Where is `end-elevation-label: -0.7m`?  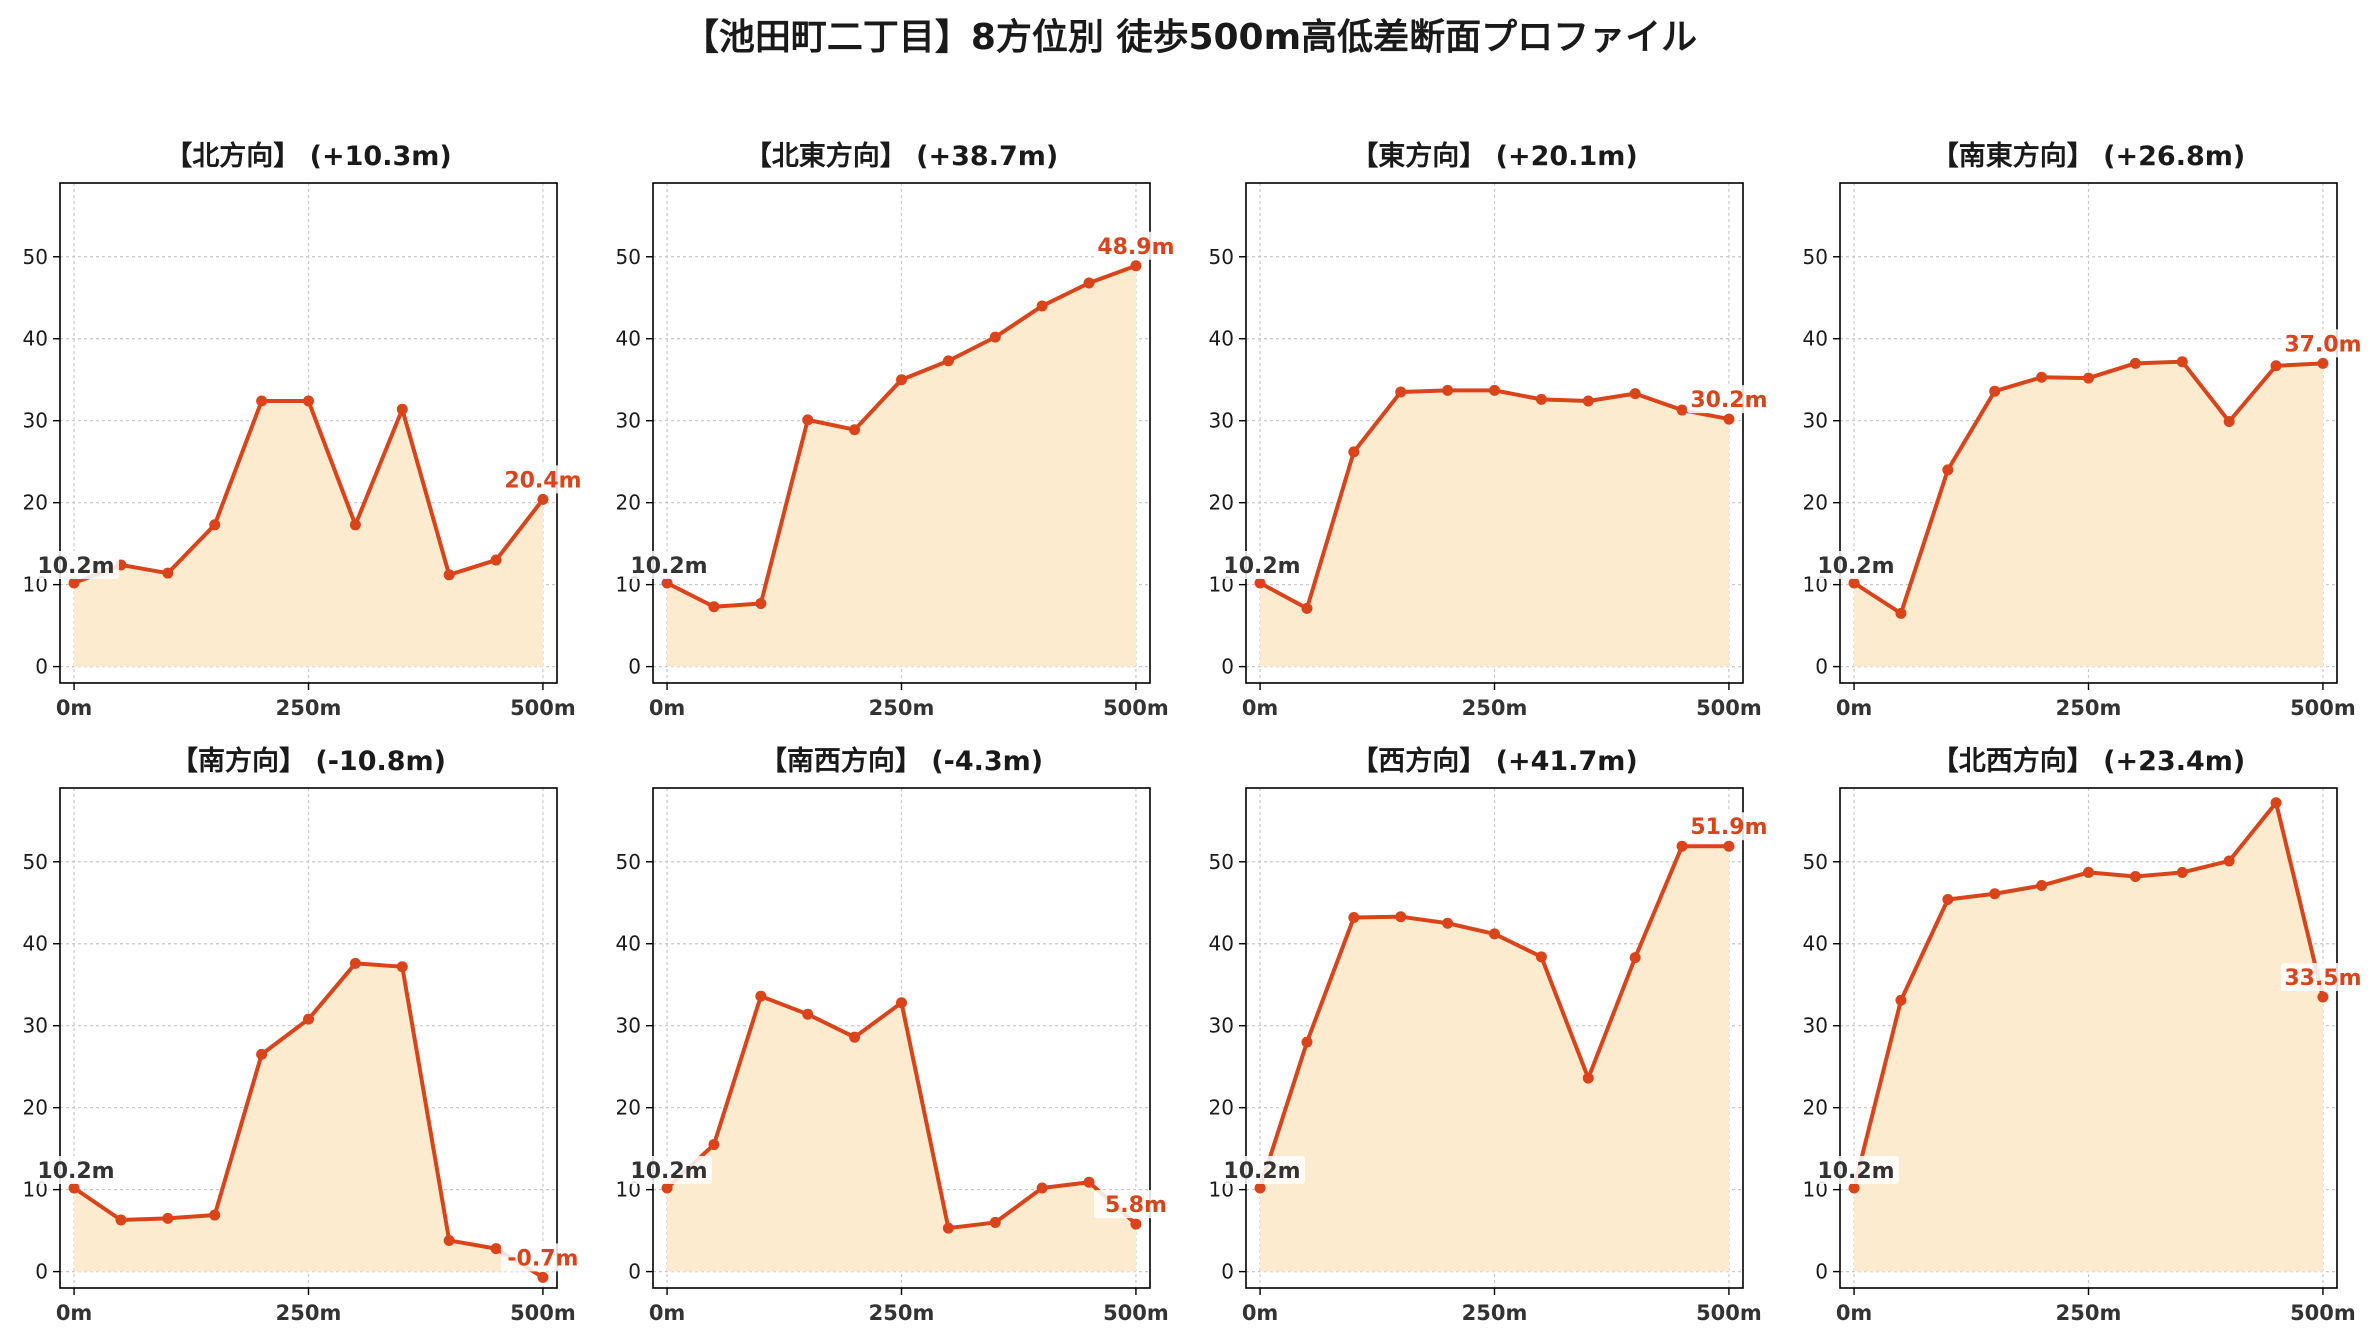 end-elevation-label: -0.7m is located at coordinates (542, 1258).